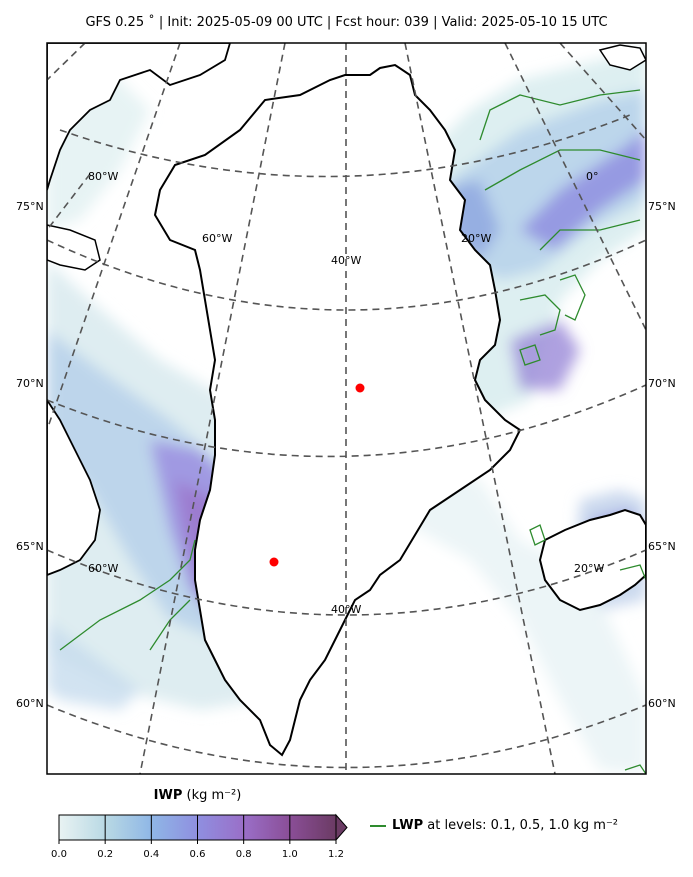 The image size is (693, 877). Describe the element at coordinates (199, 836) in the screenshot. I see `colorbar: 0.0 0.2 0.4 0.6 0.8 1.0 1.2` at that location.